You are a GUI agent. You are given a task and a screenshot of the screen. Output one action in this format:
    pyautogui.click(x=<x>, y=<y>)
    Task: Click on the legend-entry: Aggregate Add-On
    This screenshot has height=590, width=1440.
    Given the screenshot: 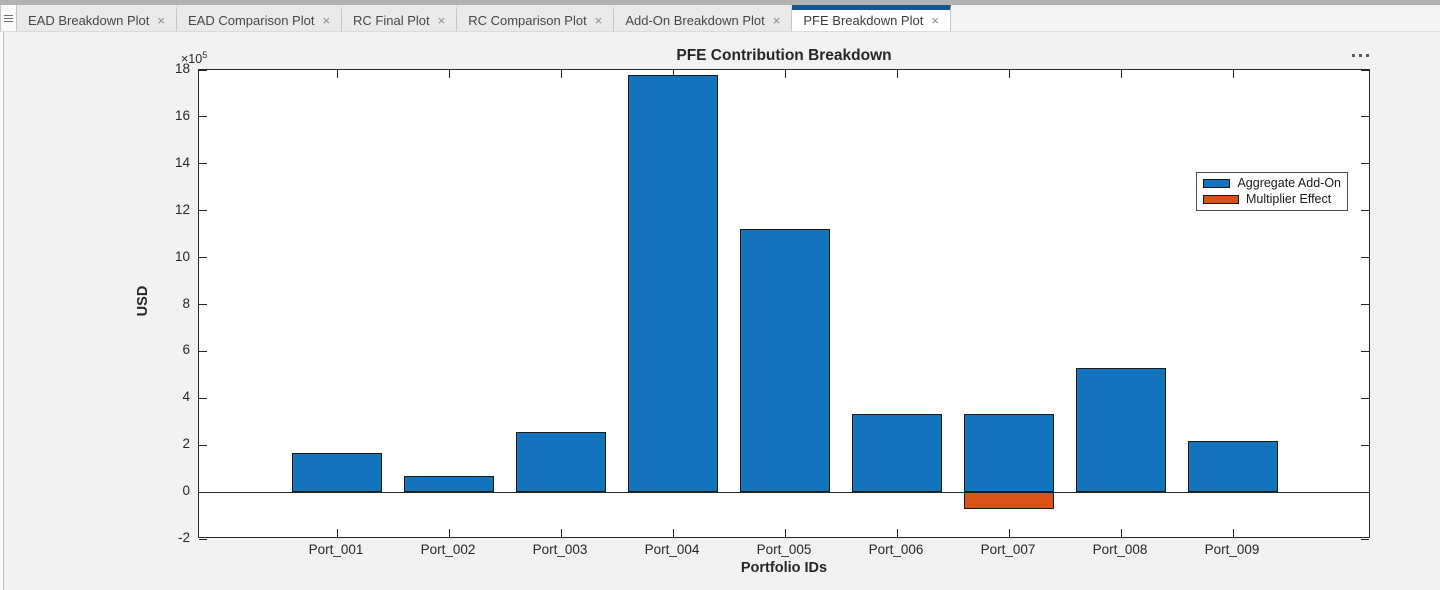 What is the action you would take?
    pyautogui.click(x=1272, y=183)
    